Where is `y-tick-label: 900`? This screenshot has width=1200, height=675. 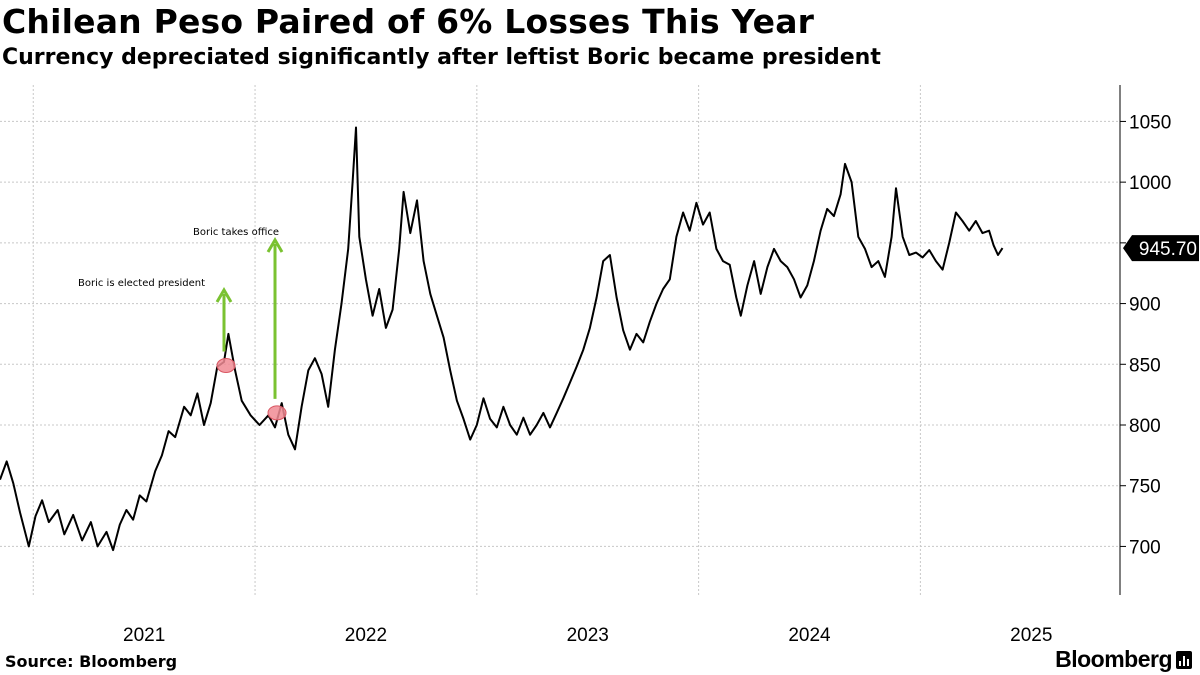 y-tick-label: 900 is located at coordinates (1145, 305).